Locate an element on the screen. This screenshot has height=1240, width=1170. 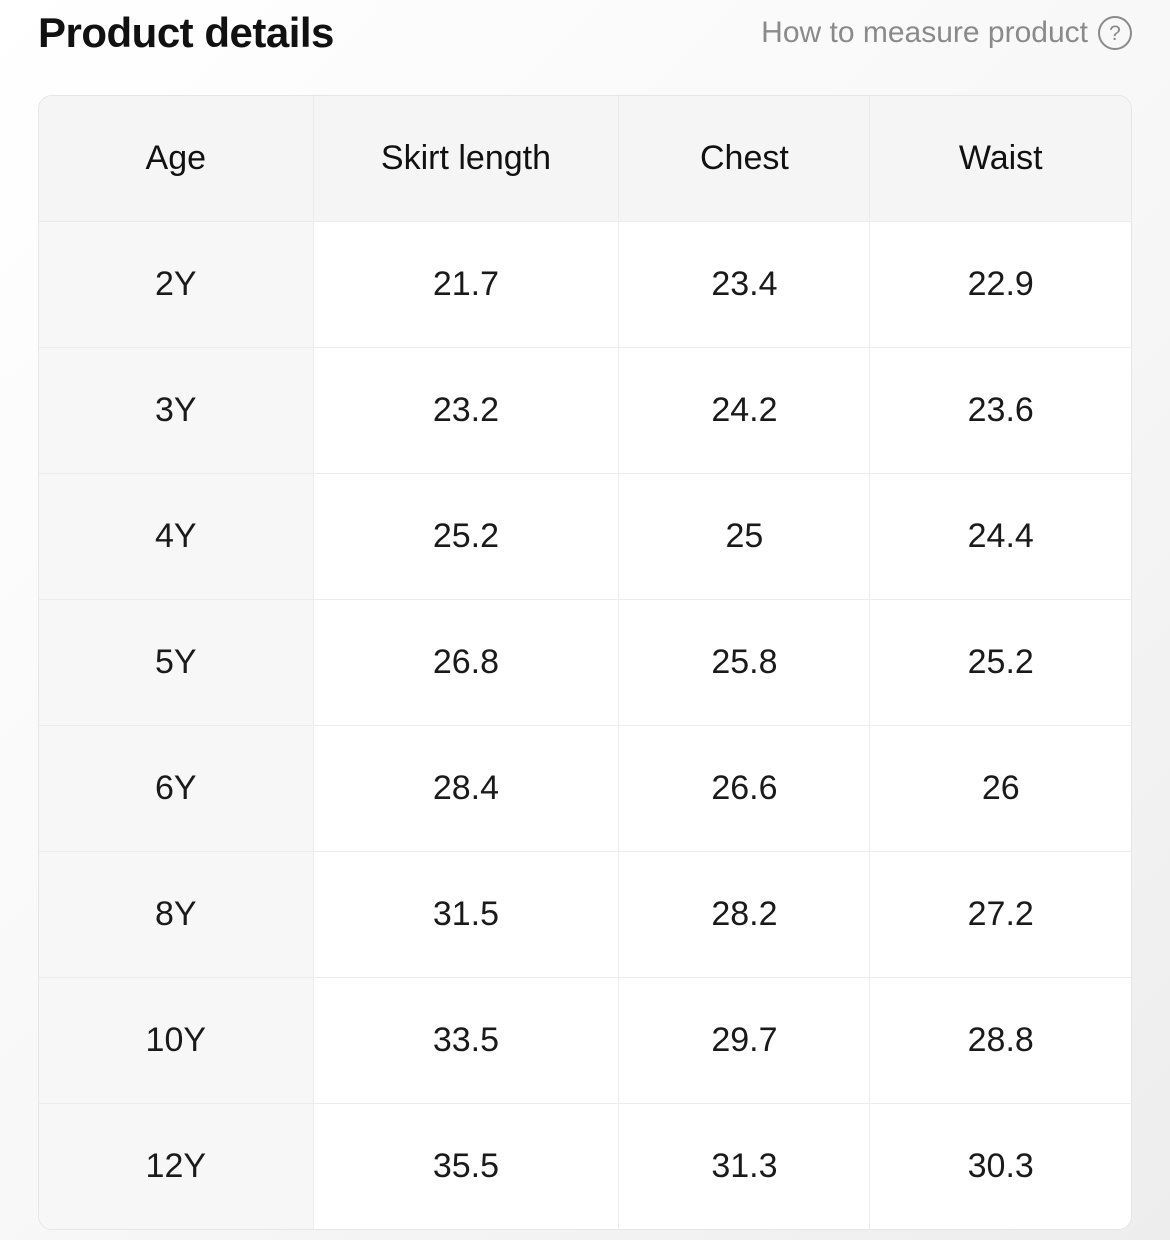
size-cell-skirt-length: 31.5 is located at coordinates (466, 914).